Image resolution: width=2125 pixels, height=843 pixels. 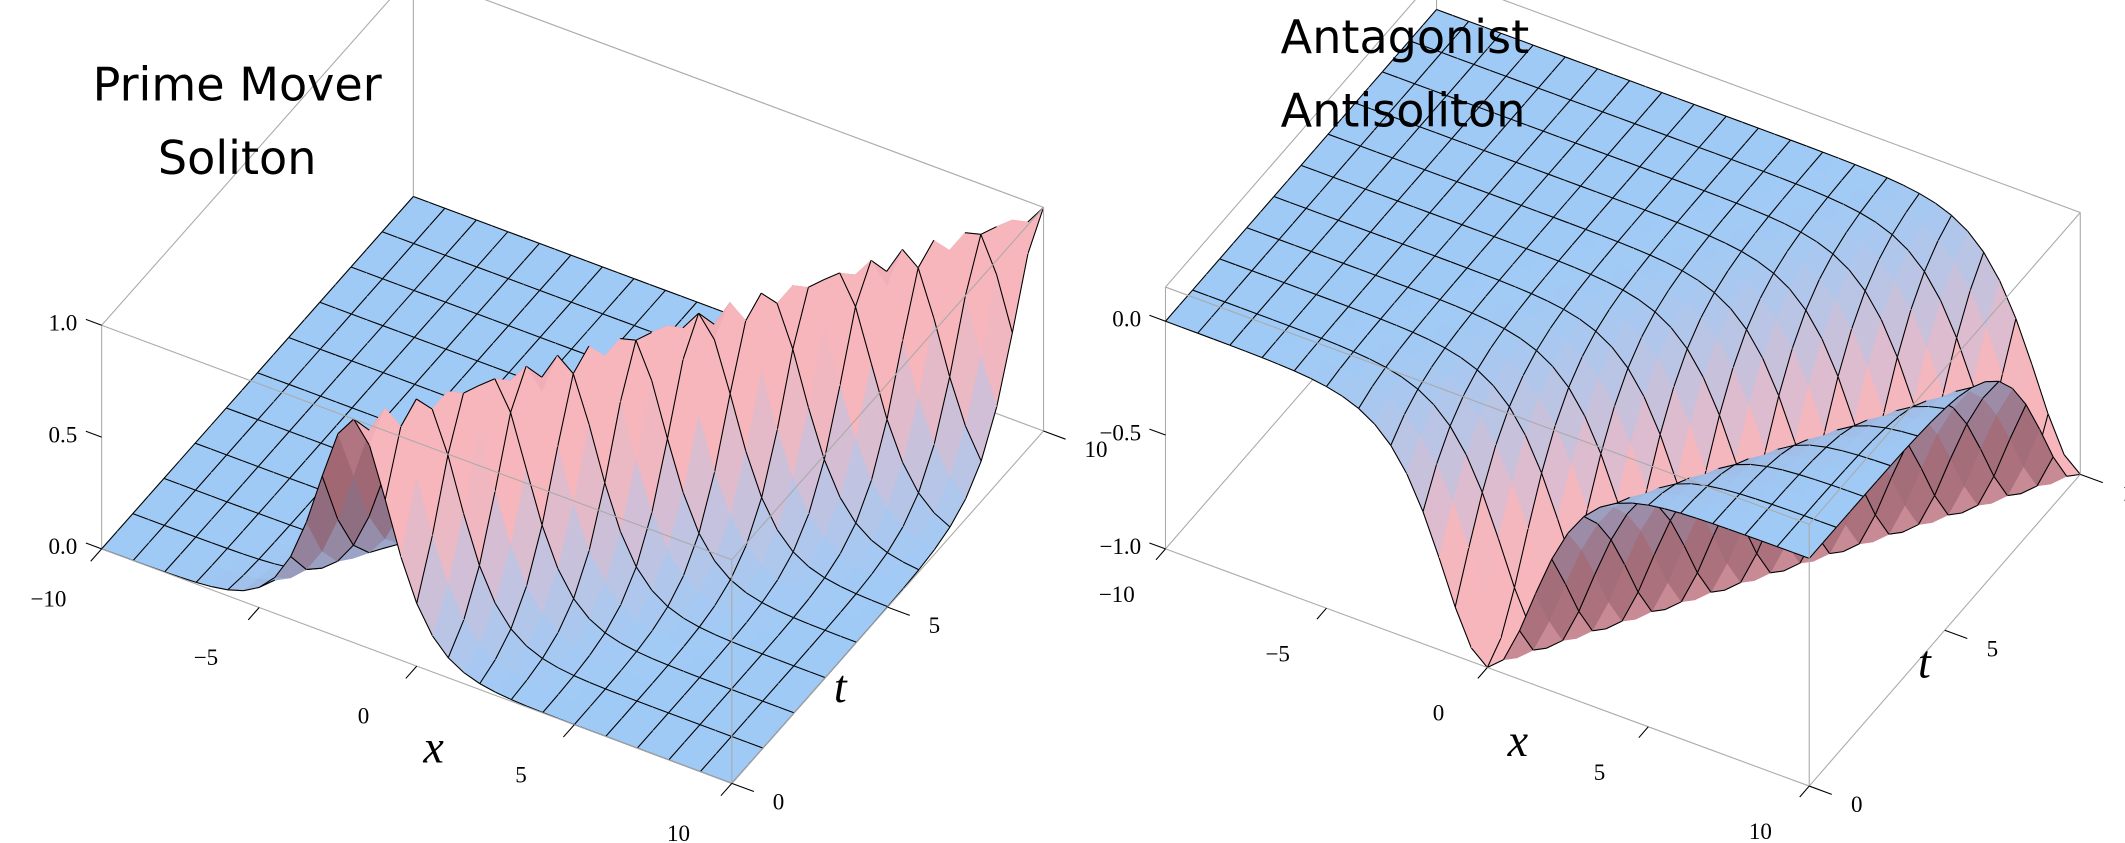 What do you see at coordinates (1993, 648) in the screenshot?
I see `y-tick-label: 5` at bounding box center [1993, 648].